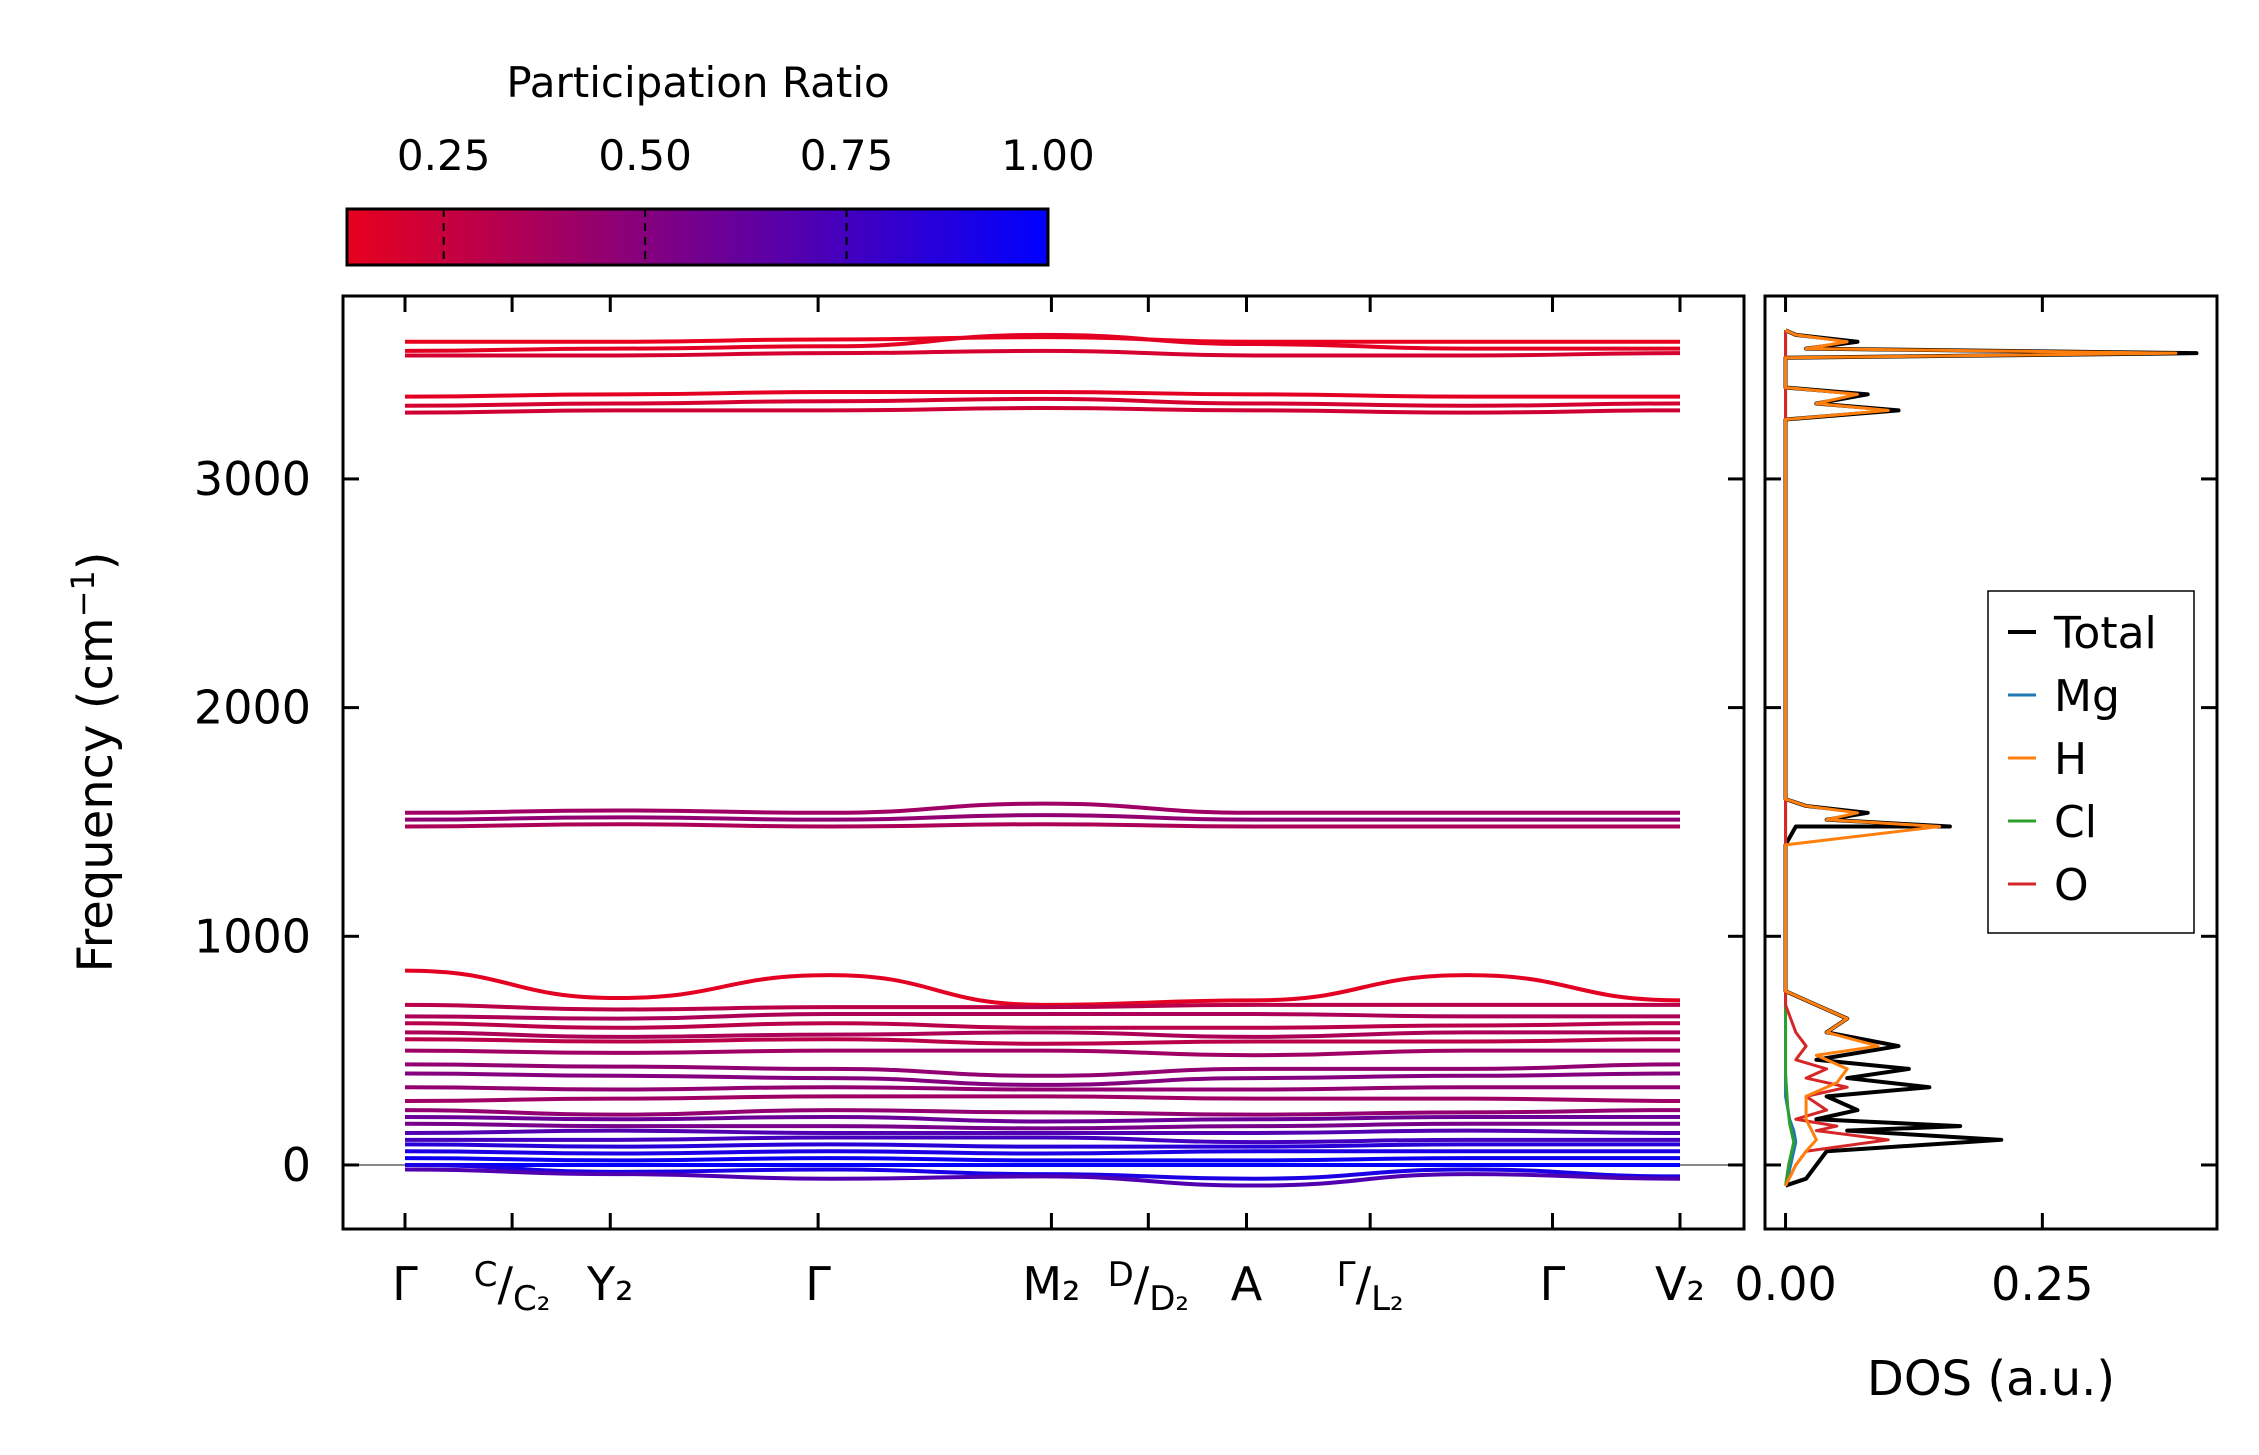  Describe the element at coordinates (2042, 1284) in the screenshot. I see `dos-x-tick-label: 0.25` at that location.